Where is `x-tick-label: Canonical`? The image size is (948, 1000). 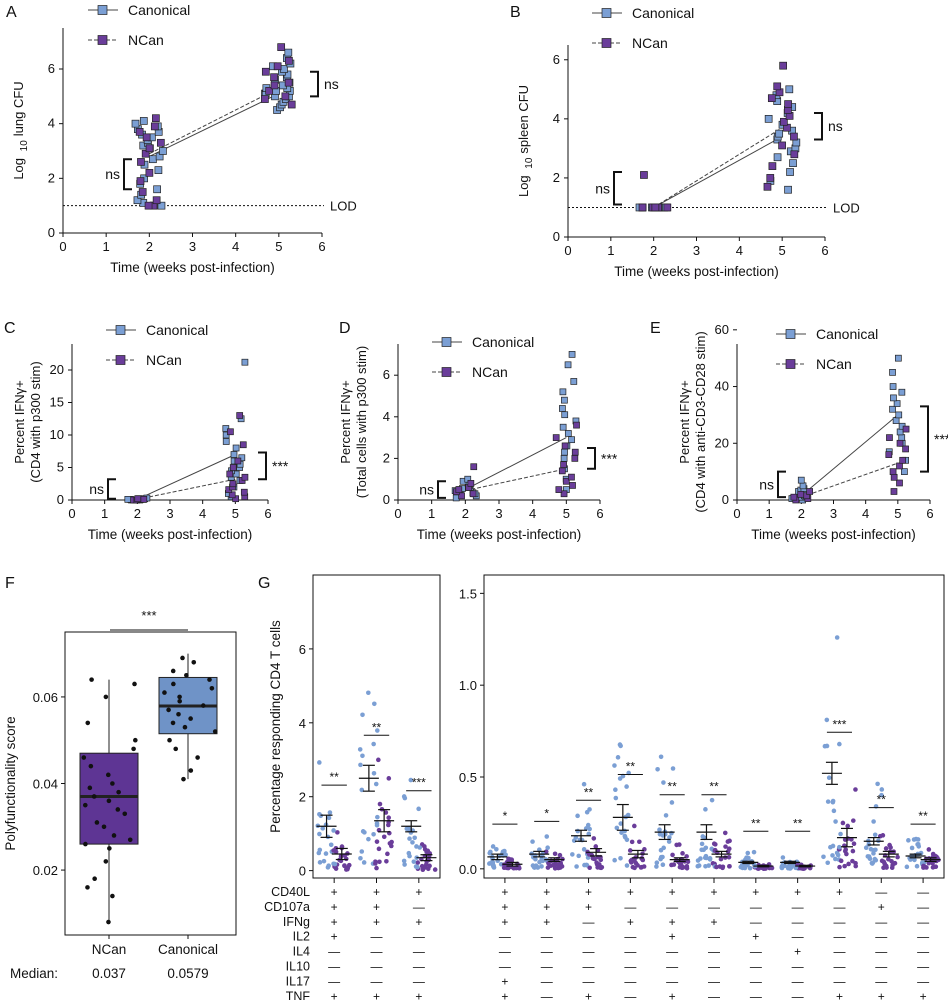
x-tick-label: Canonical is located at coordinates (188, 949).